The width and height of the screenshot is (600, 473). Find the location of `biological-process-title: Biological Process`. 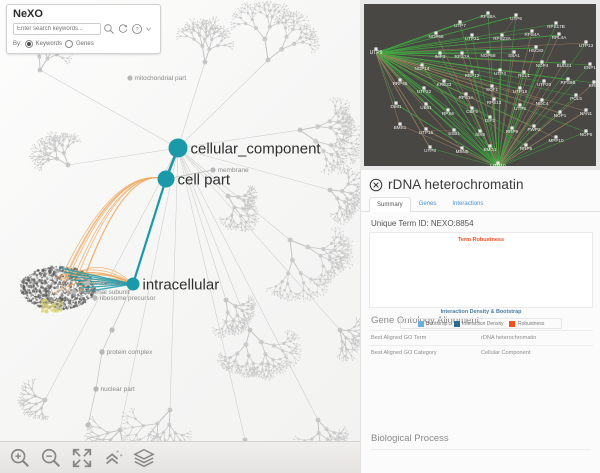

biological-process-title: Biological Process is located at coordinates (410, 438).